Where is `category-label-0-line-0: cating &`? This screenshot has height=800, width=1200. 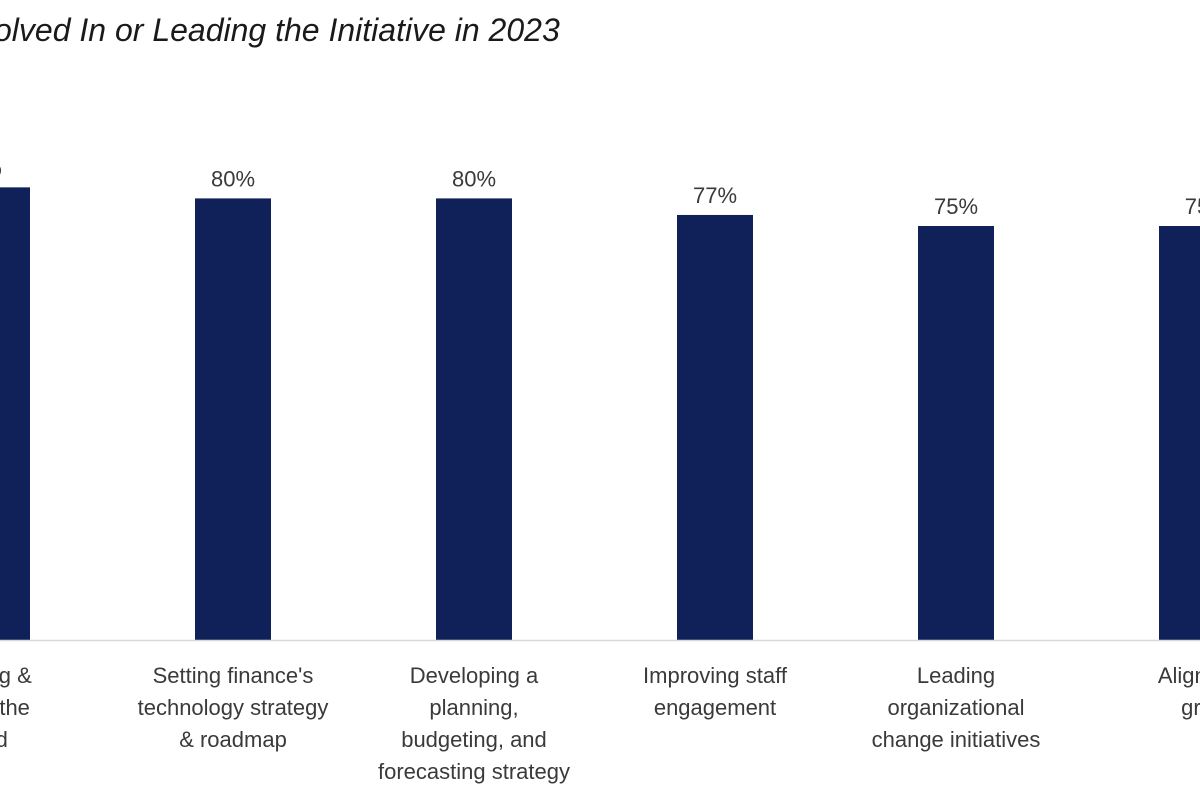
category-label-0-line-0: cating & is located at coordinates (16, 675).